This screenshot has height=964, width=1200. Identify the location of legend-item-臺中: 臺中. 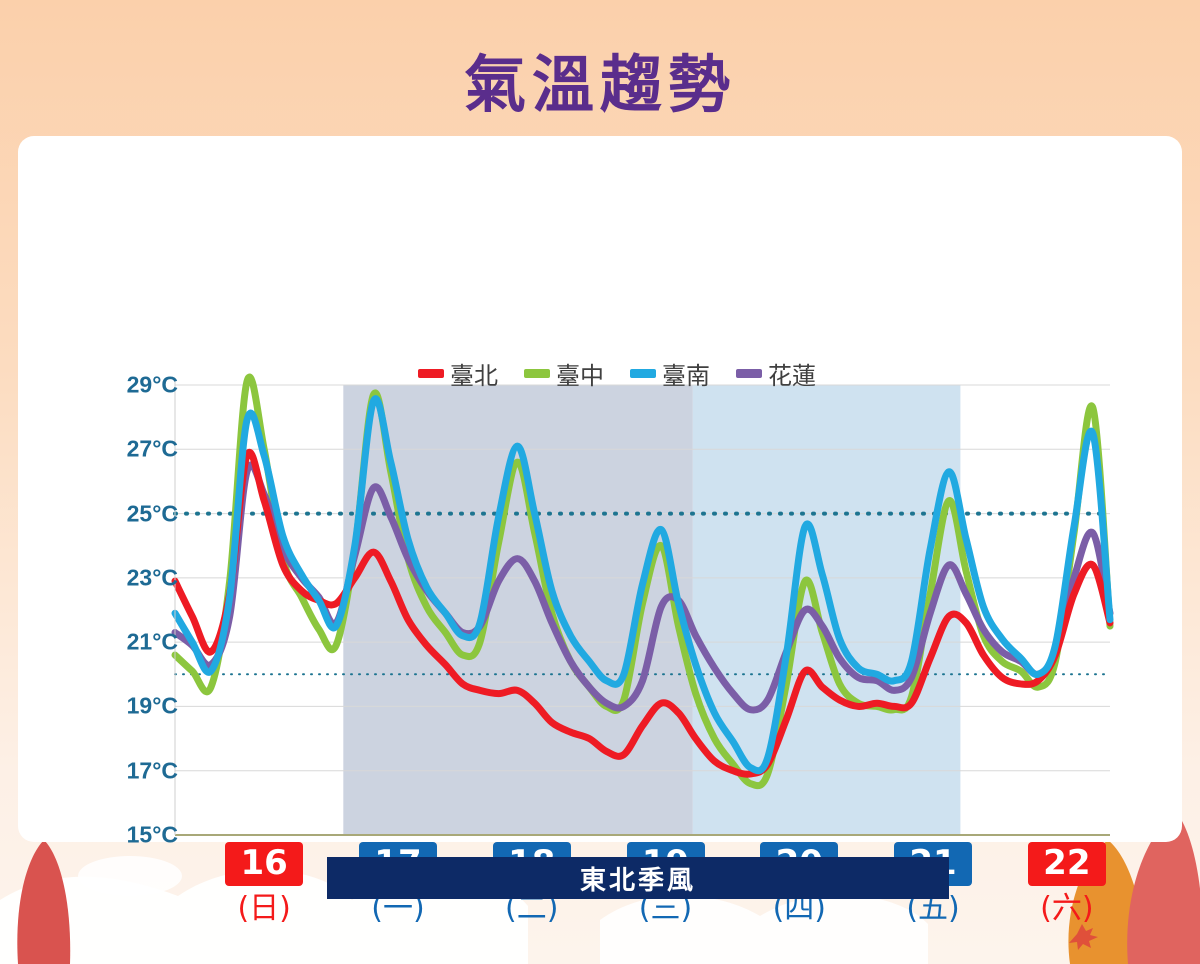
(564, 373).